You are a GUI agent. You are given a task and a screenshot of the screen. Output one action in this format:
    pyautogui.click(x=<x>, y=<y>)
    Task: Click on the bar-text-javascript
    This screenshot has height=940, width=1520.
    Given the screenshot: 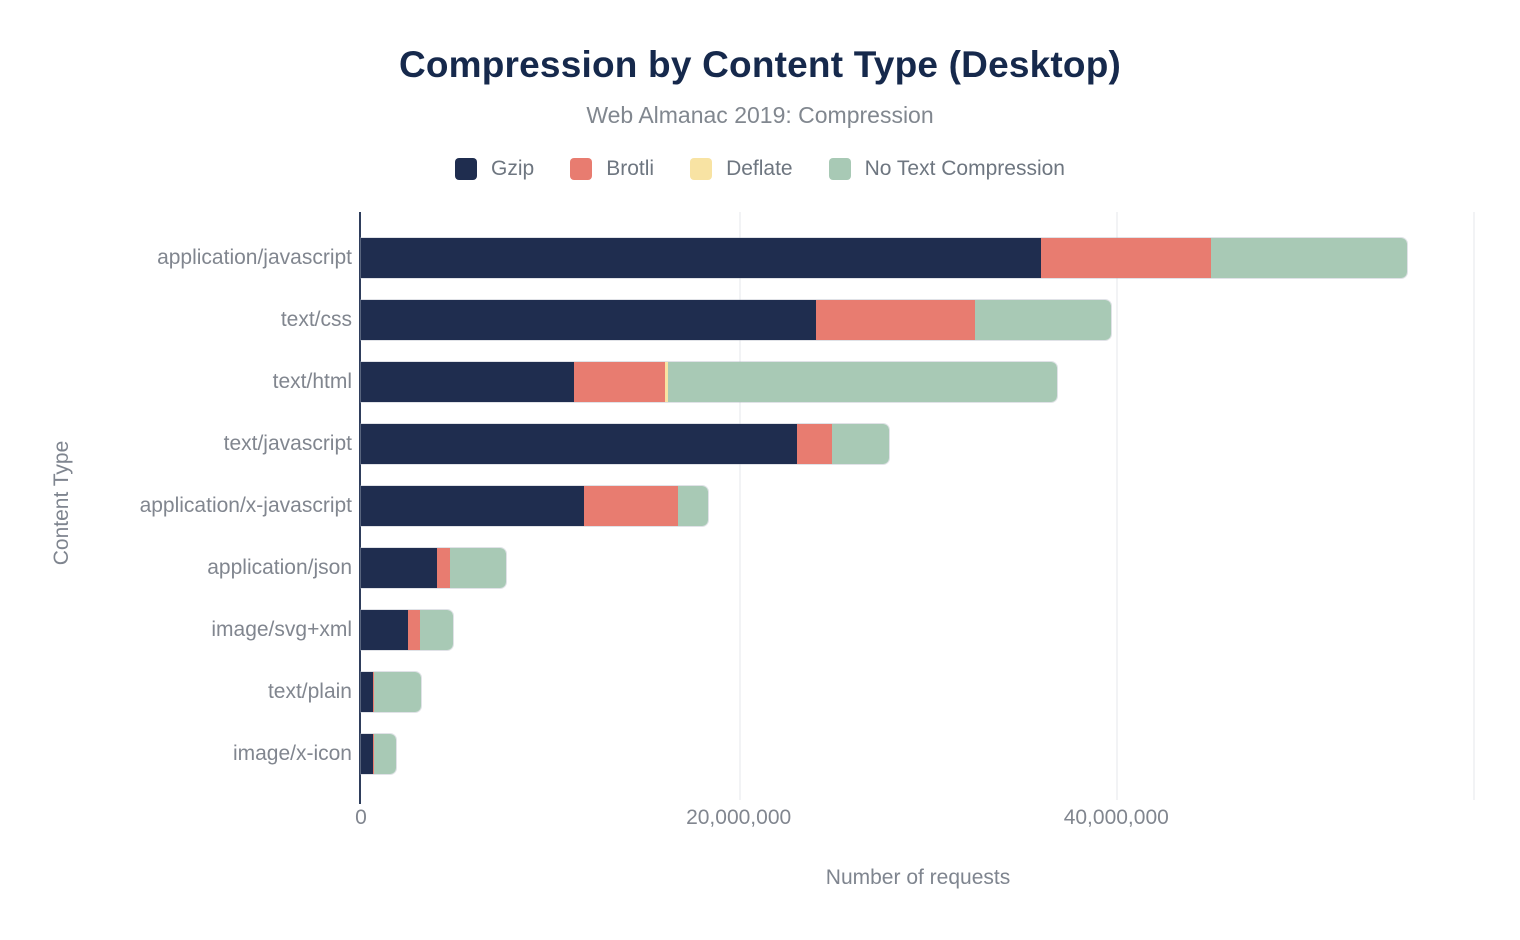 What is the action you would take?
    pyautogui.click(x=625, y=444)
    